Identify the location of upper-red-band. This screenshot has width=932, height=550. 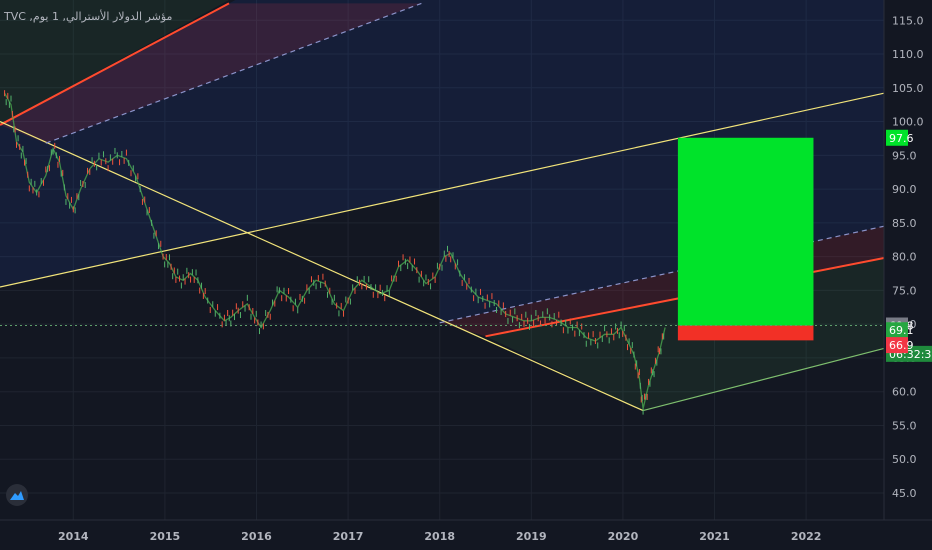
(211, 73).